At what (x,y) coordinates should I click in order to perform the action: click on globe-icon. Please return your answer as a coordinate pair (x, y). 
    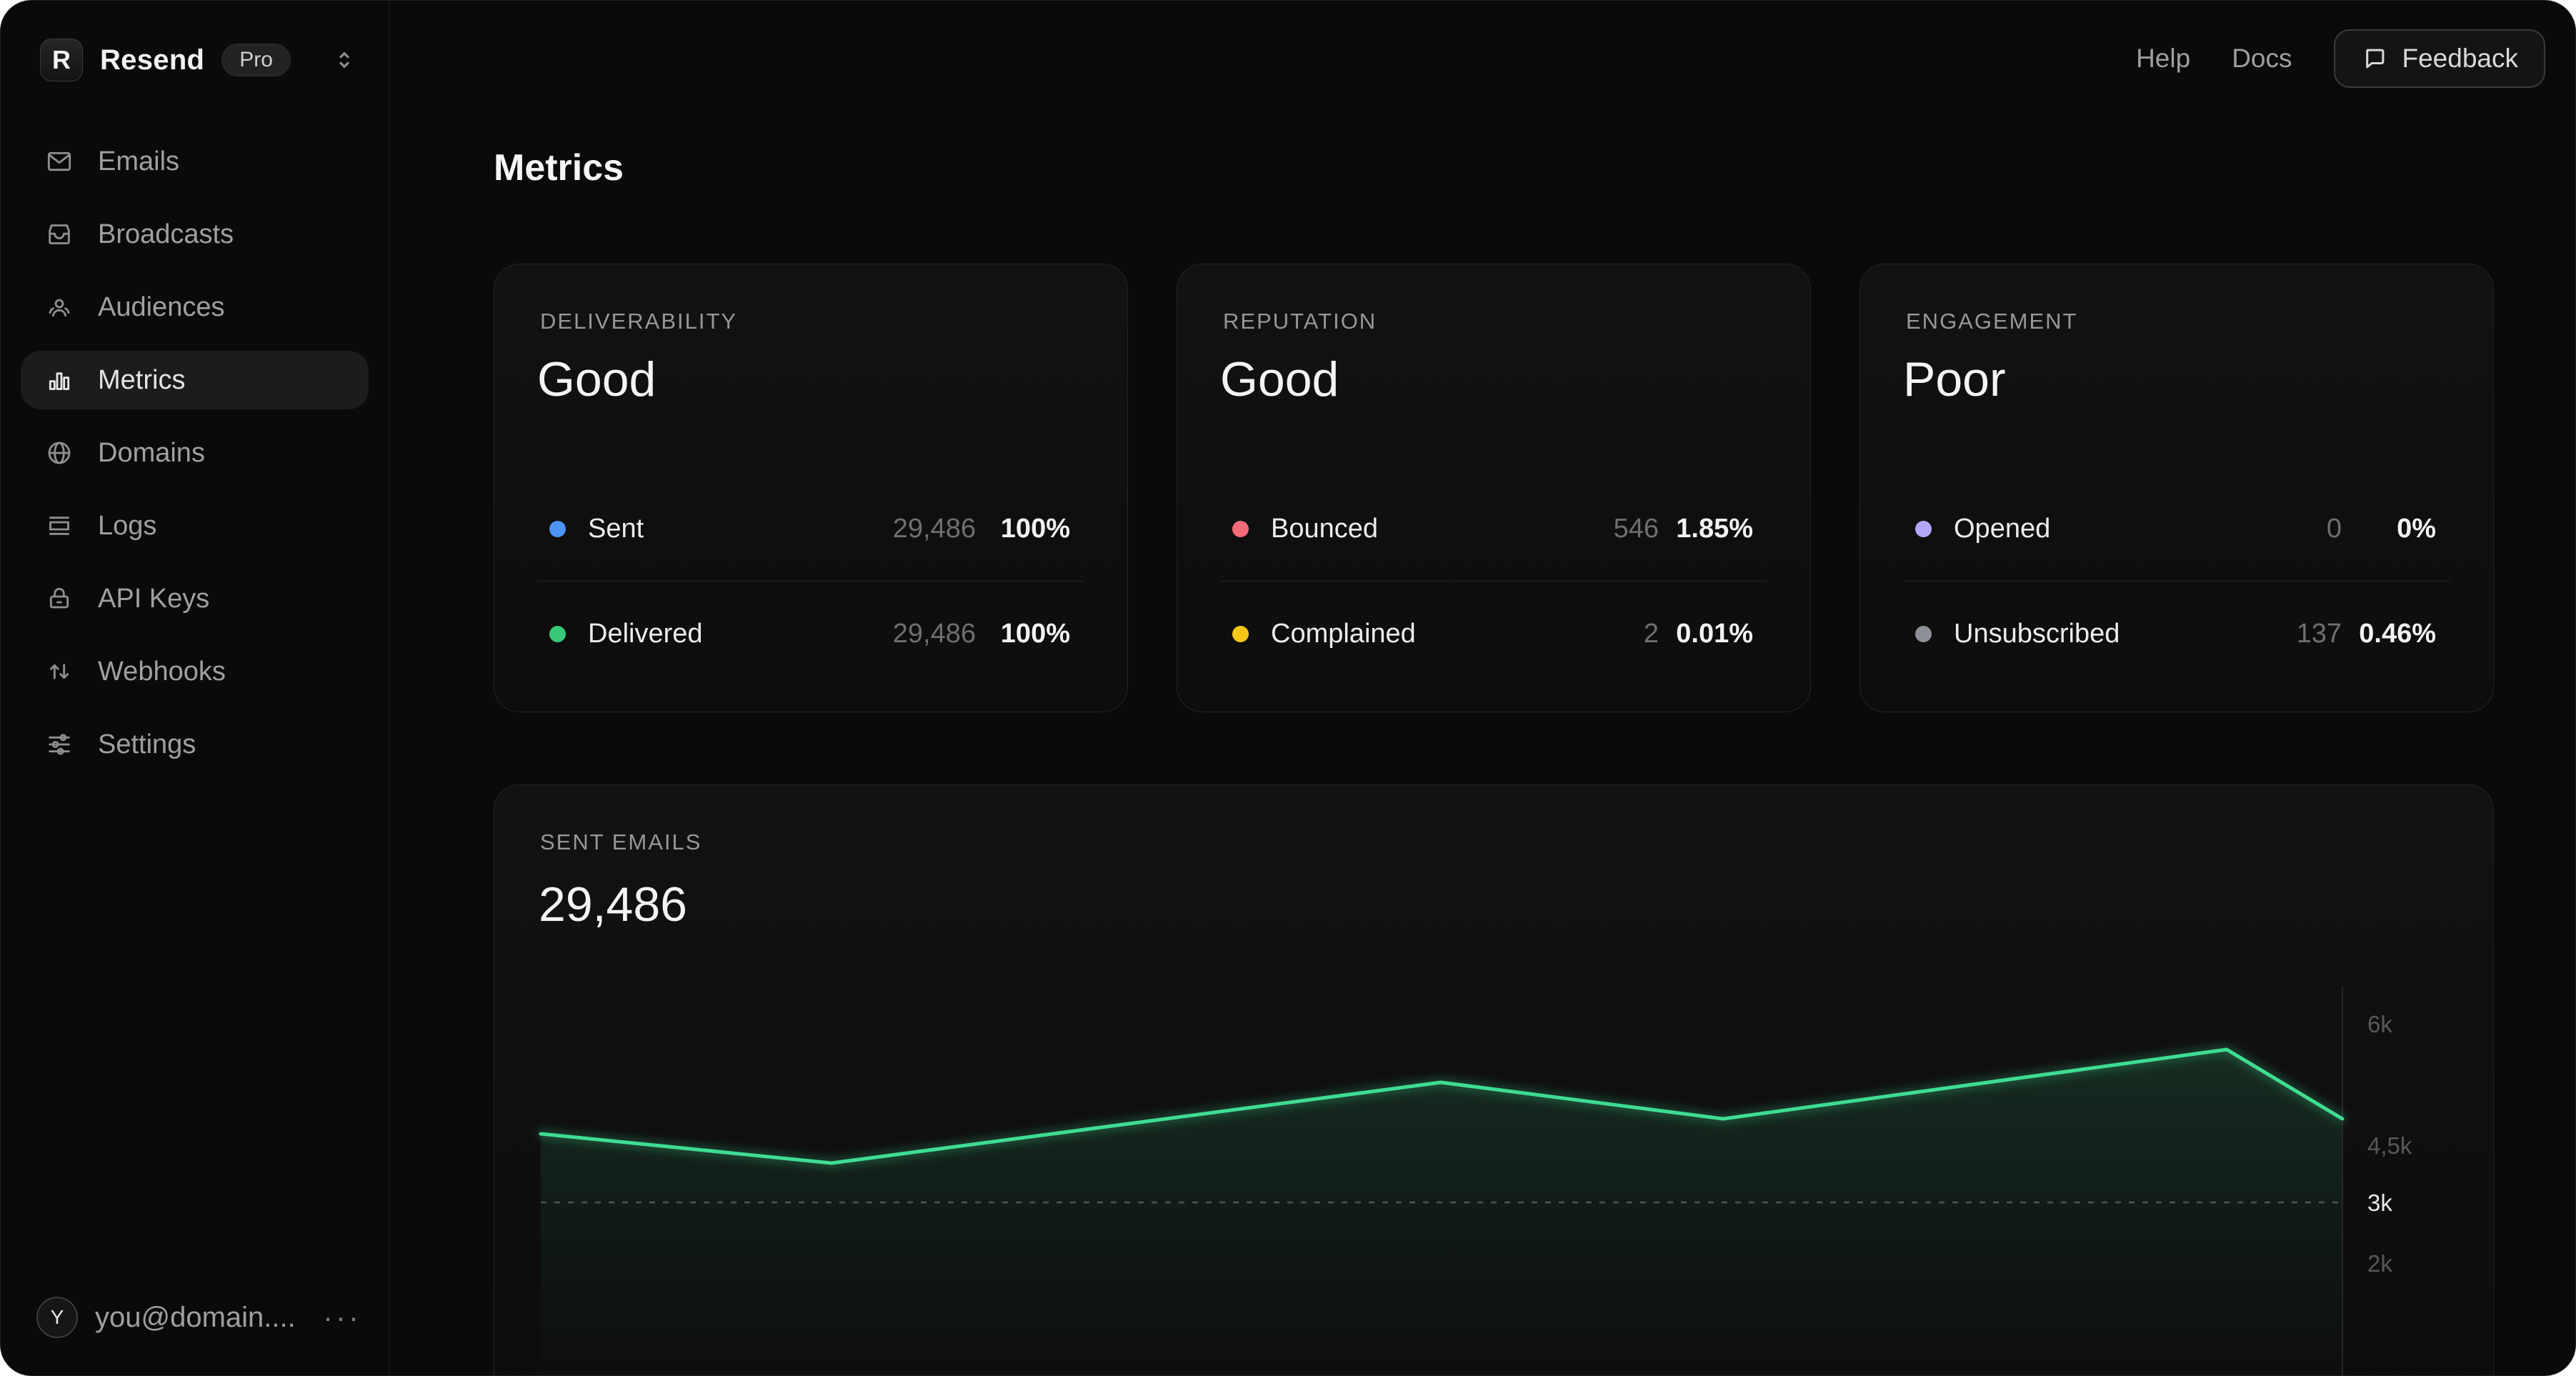
    Looking at the image, I should click on (59, 453).